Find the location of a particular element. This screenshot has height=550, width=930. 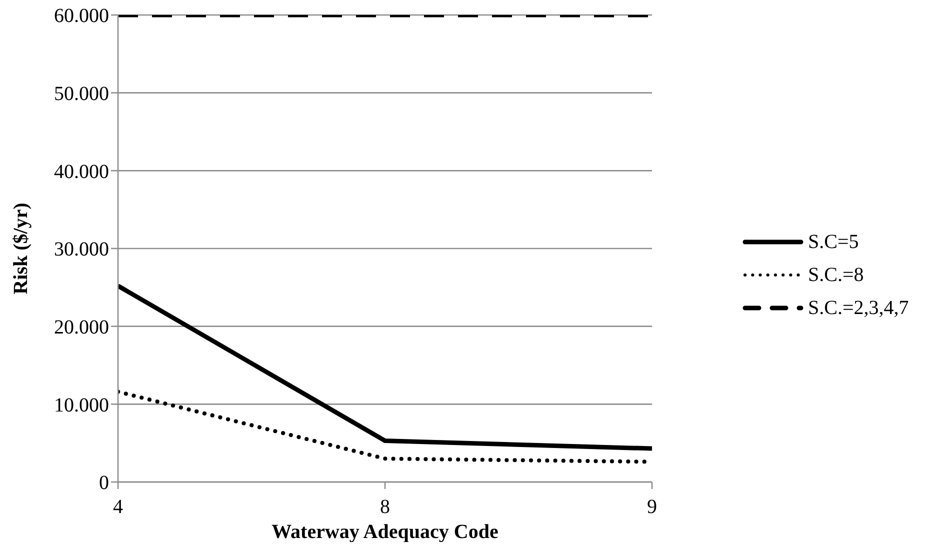

y-tick-label: 50.000 is located at coordinates (81, 93).